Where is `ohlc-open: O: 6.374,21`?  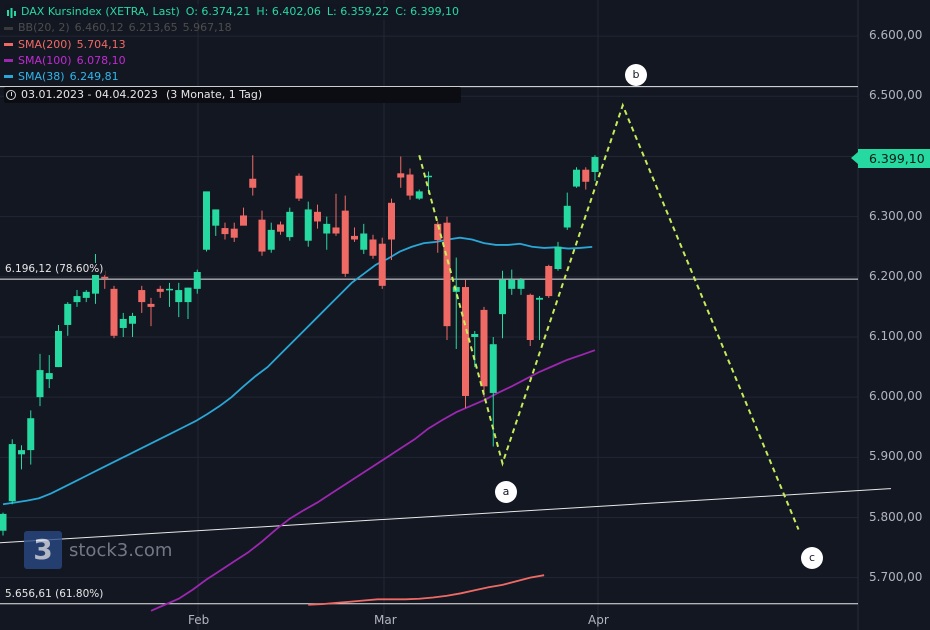
ohlc-open: O: 6.374,21 is located at coordinates (218, 12).